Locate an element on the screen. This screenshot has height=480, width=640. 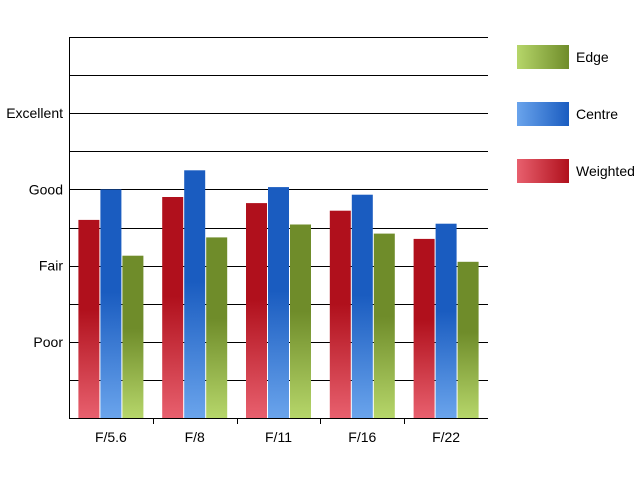
x-tick-label: F/5.6 is located at coordinates (111, 437).